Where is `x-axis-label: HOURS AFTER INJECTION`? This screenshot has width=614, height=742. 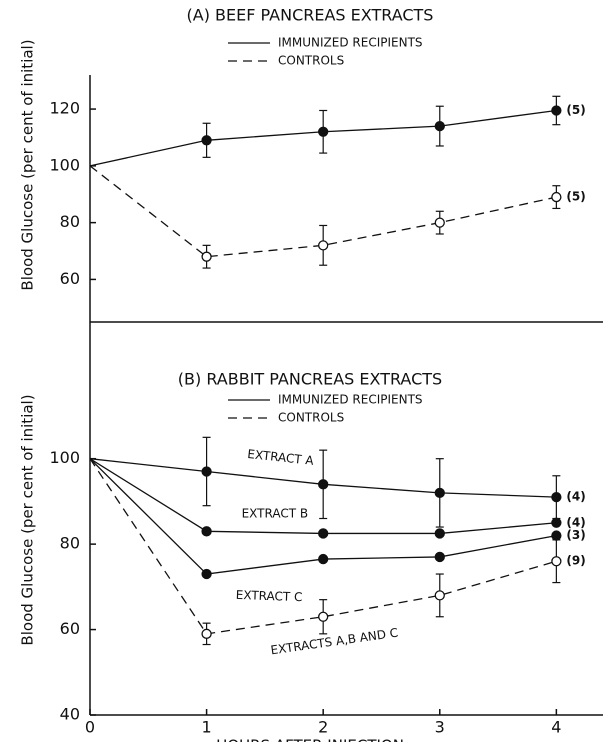
x-axis-label: HOURS AFTER INJECTION is located at coordinates (310, 739).